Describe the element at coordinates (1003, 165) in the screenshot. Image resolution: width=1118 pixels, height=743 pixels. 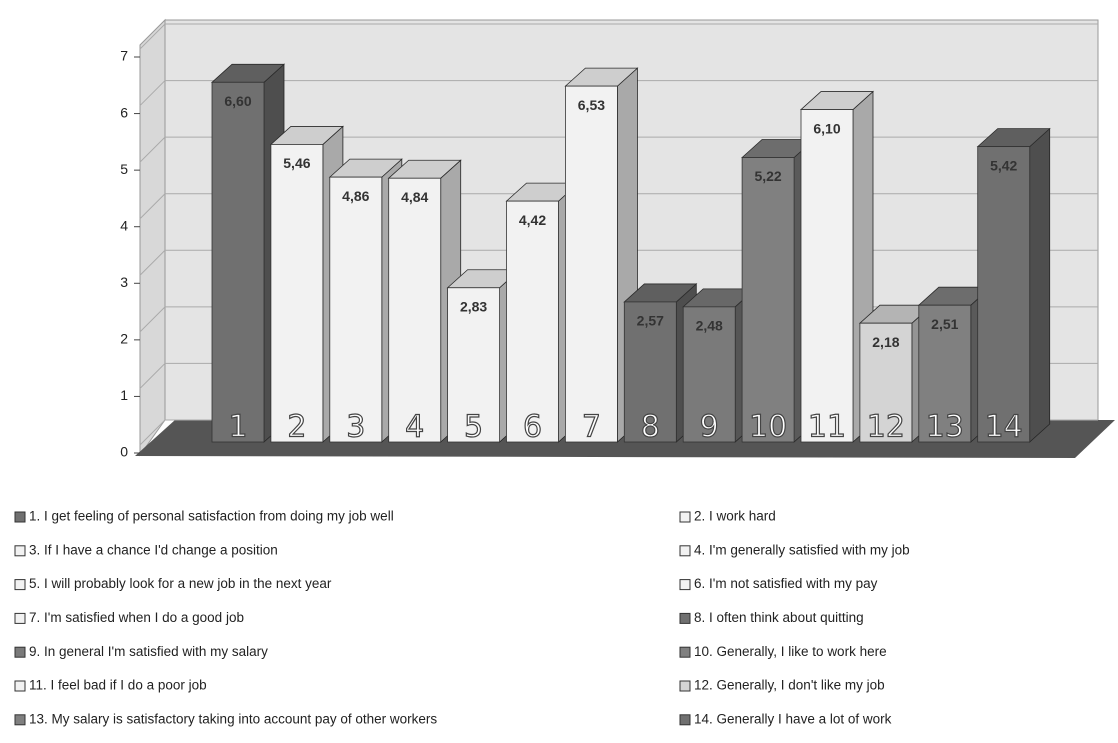
I see `value-label: 5,42` at that location.